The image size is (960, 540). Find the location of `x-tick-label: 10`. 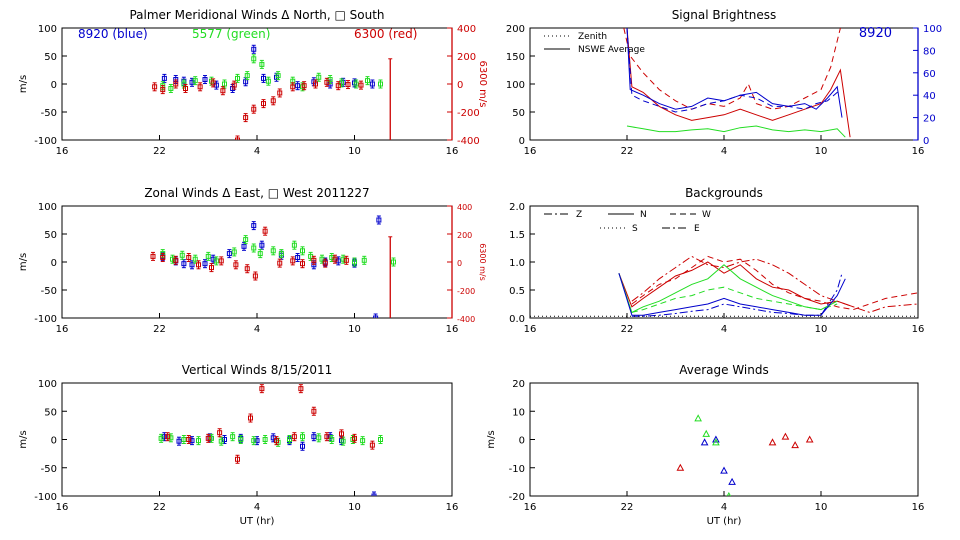

x-tick-label: 10 is located at coordinates (821, 151).